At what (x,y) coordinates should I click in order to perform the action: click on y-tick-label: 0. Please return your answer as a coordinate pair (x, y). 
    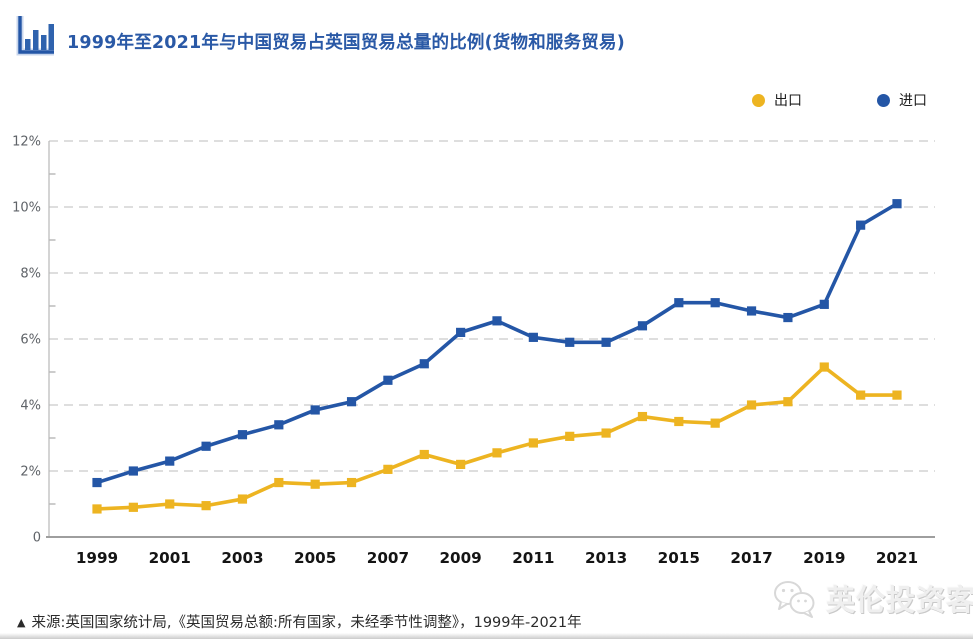
    Looking at the image, I should click on (37, 538).